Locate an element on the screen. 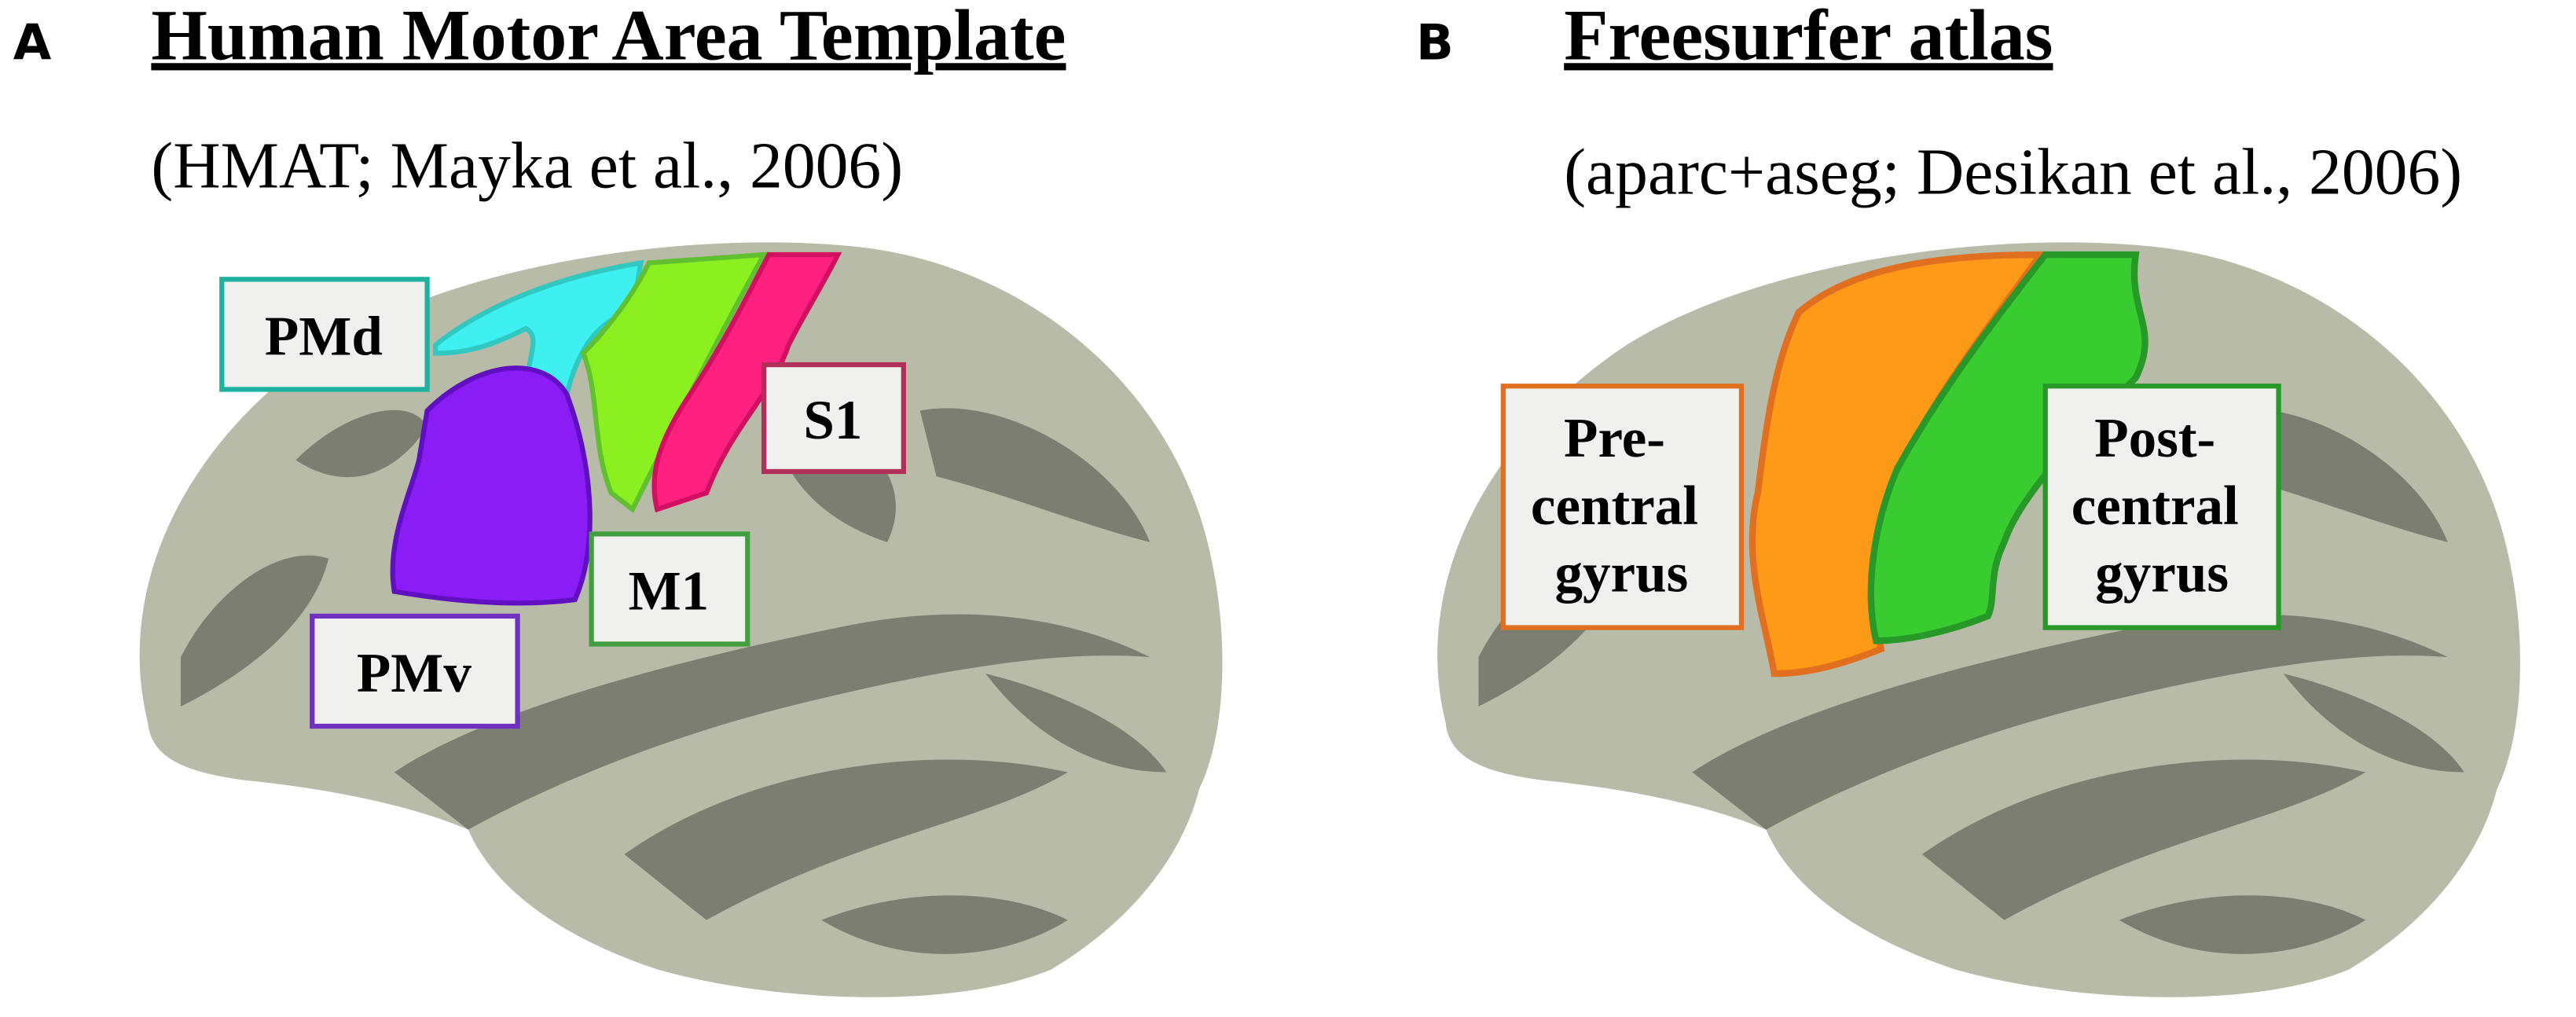 The width and height of the screenshot is (2576, 1017). postcentral-region is located at coordinates (2008, 448).